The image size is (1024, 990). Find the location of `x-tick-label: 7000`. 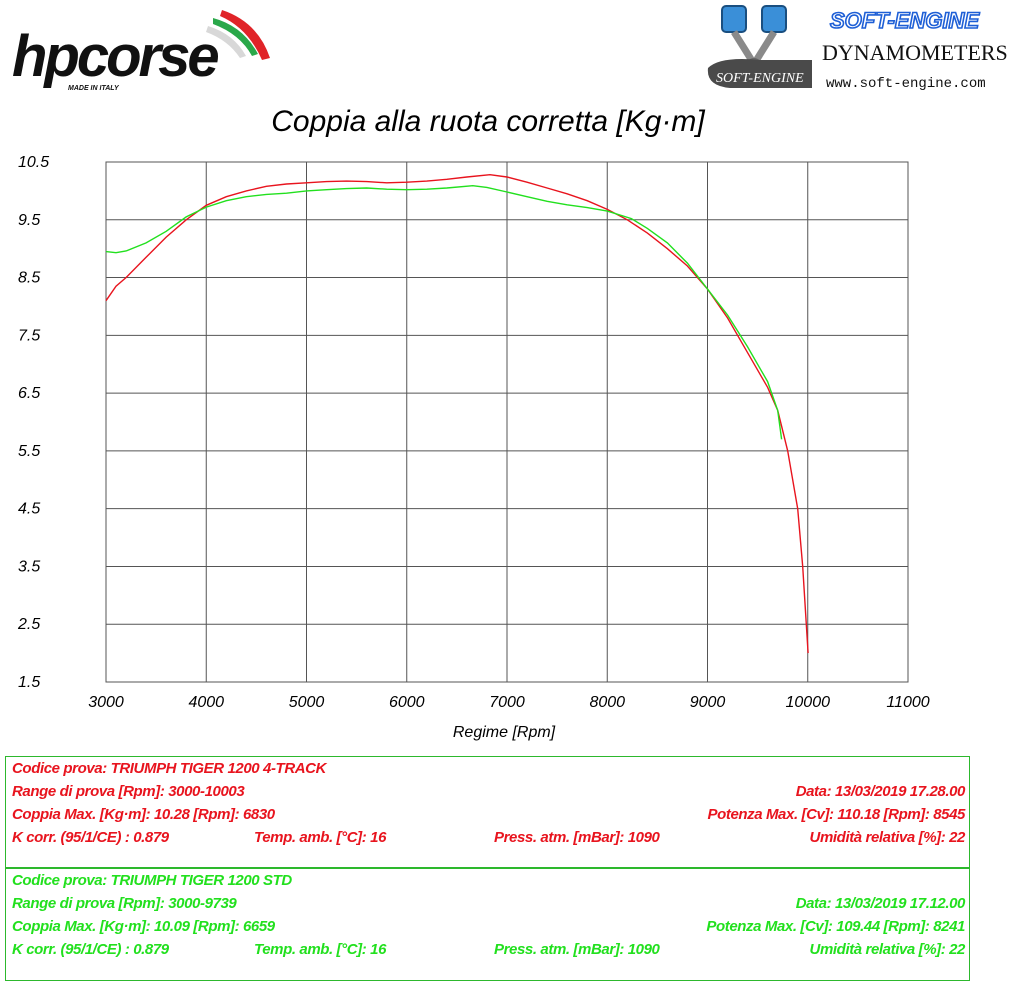

x-tick-label: 7000 is located at coordinates (507, 702).